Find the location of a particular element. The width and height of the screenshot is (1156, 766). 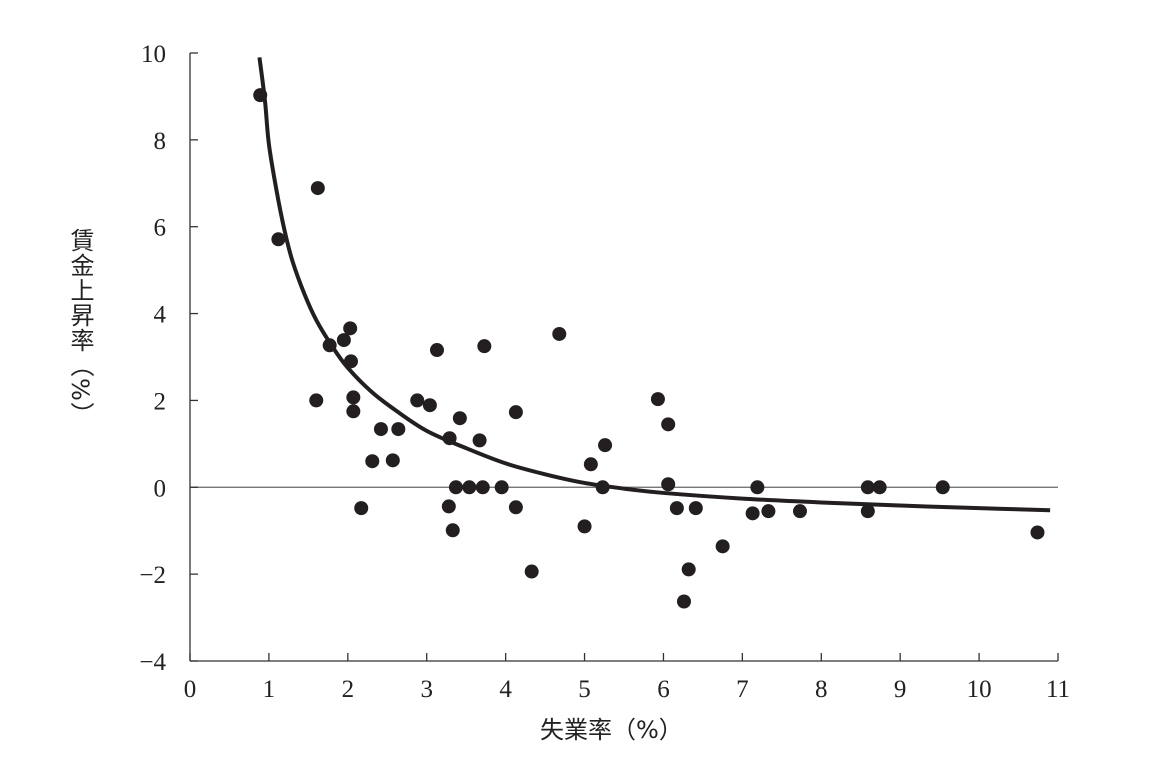

x-tick-label: 7 is located at coordinates (742, 689).